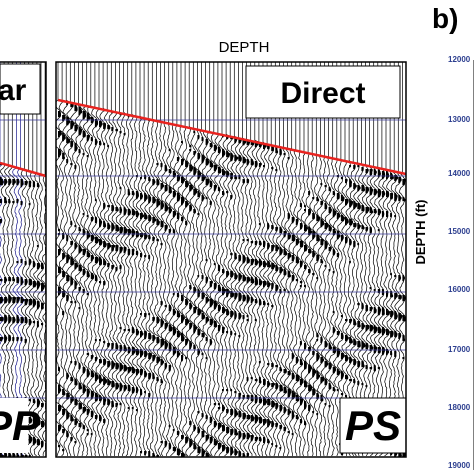  What do you see at coordinates (459, 173) in the screenshot?
I see `depth-tick-label: 14000` at bounding box center [459, 173].